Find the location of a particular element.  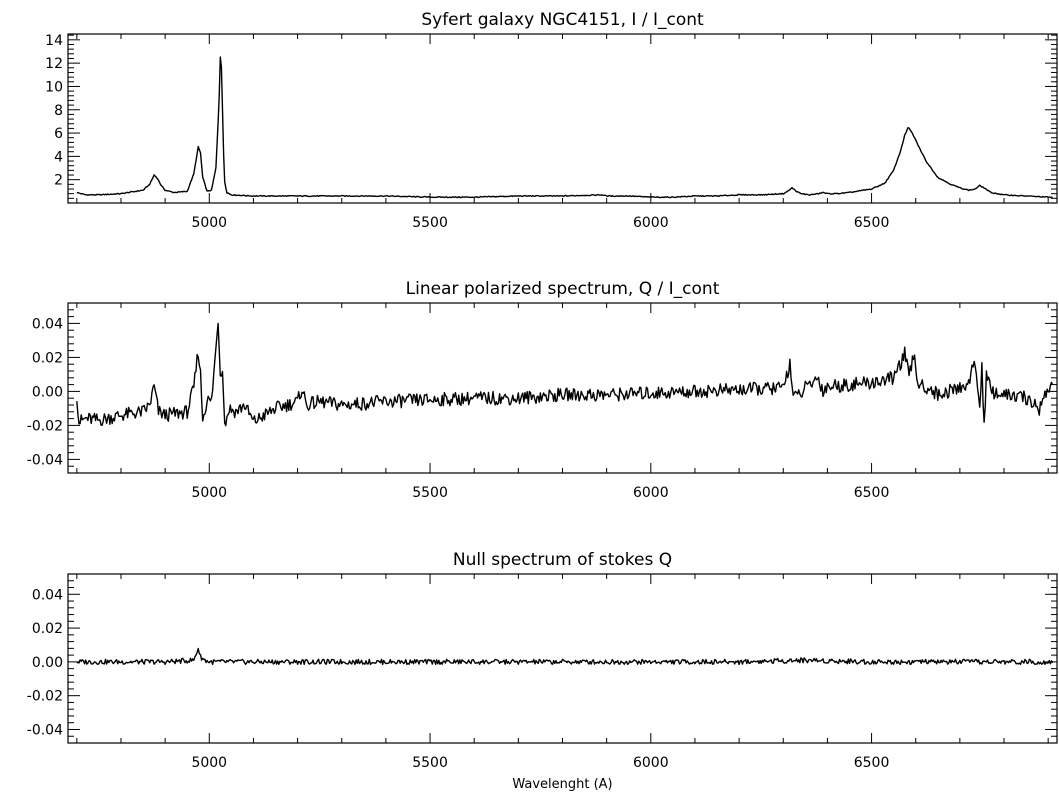

y-tick-label: 14 is located at coordinates (54, 41).